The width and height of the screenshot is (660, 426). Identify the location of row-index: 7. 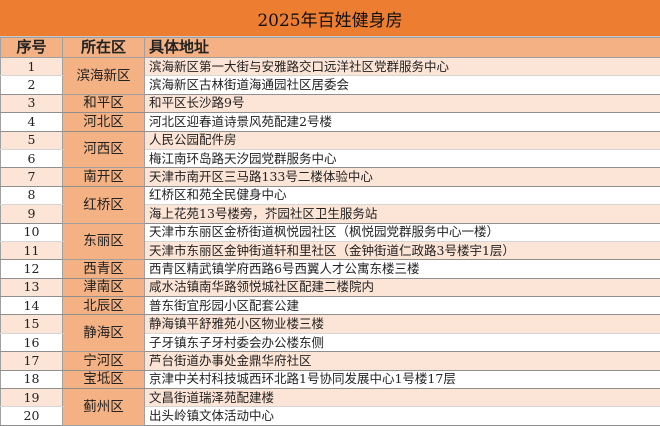
(32, 177).